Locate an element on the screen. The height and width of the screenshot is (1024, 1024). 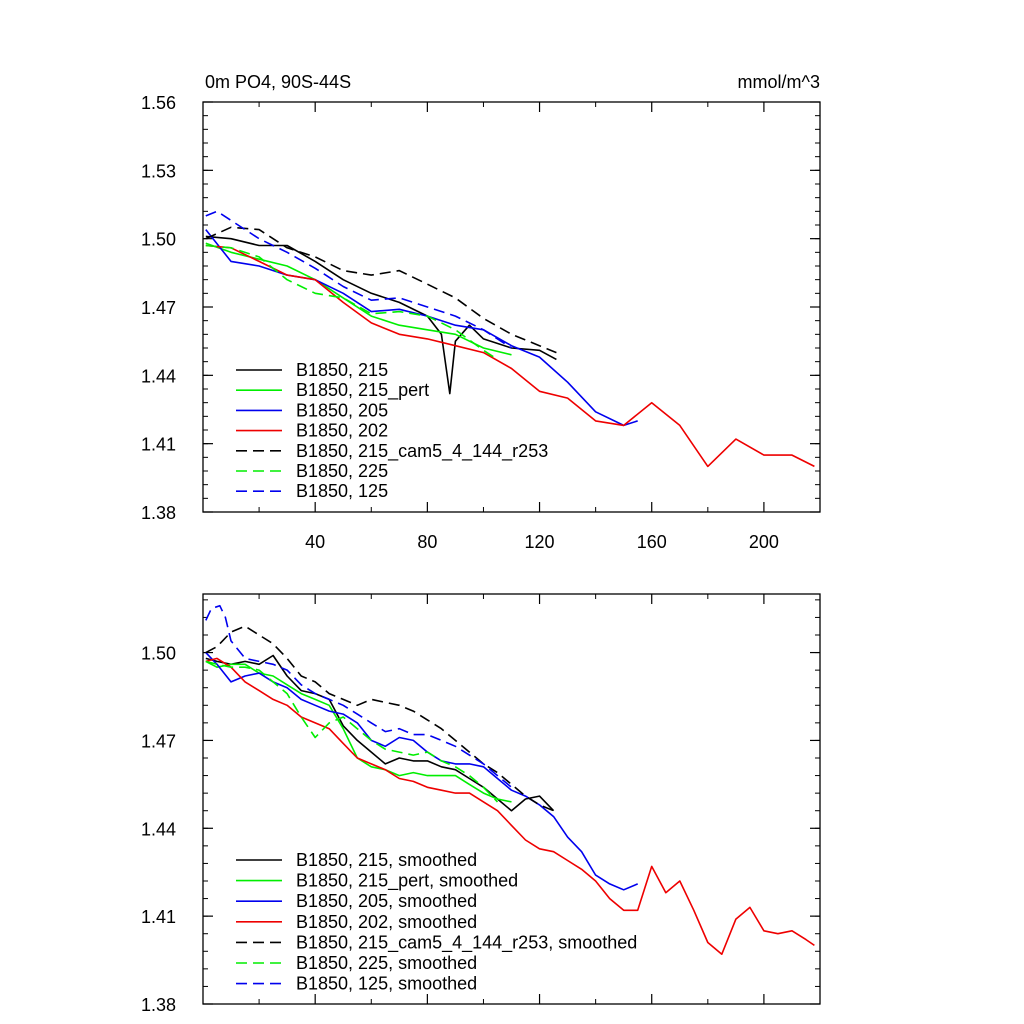
x-tick-label: 80 is located at coordinates (427, 542).